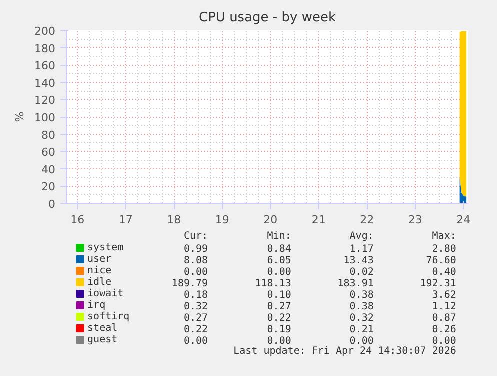  What do you see at coordinates (52, 204) in the screenshot?
I see `y-tick-label: 0` at bounding box center [52, 204].